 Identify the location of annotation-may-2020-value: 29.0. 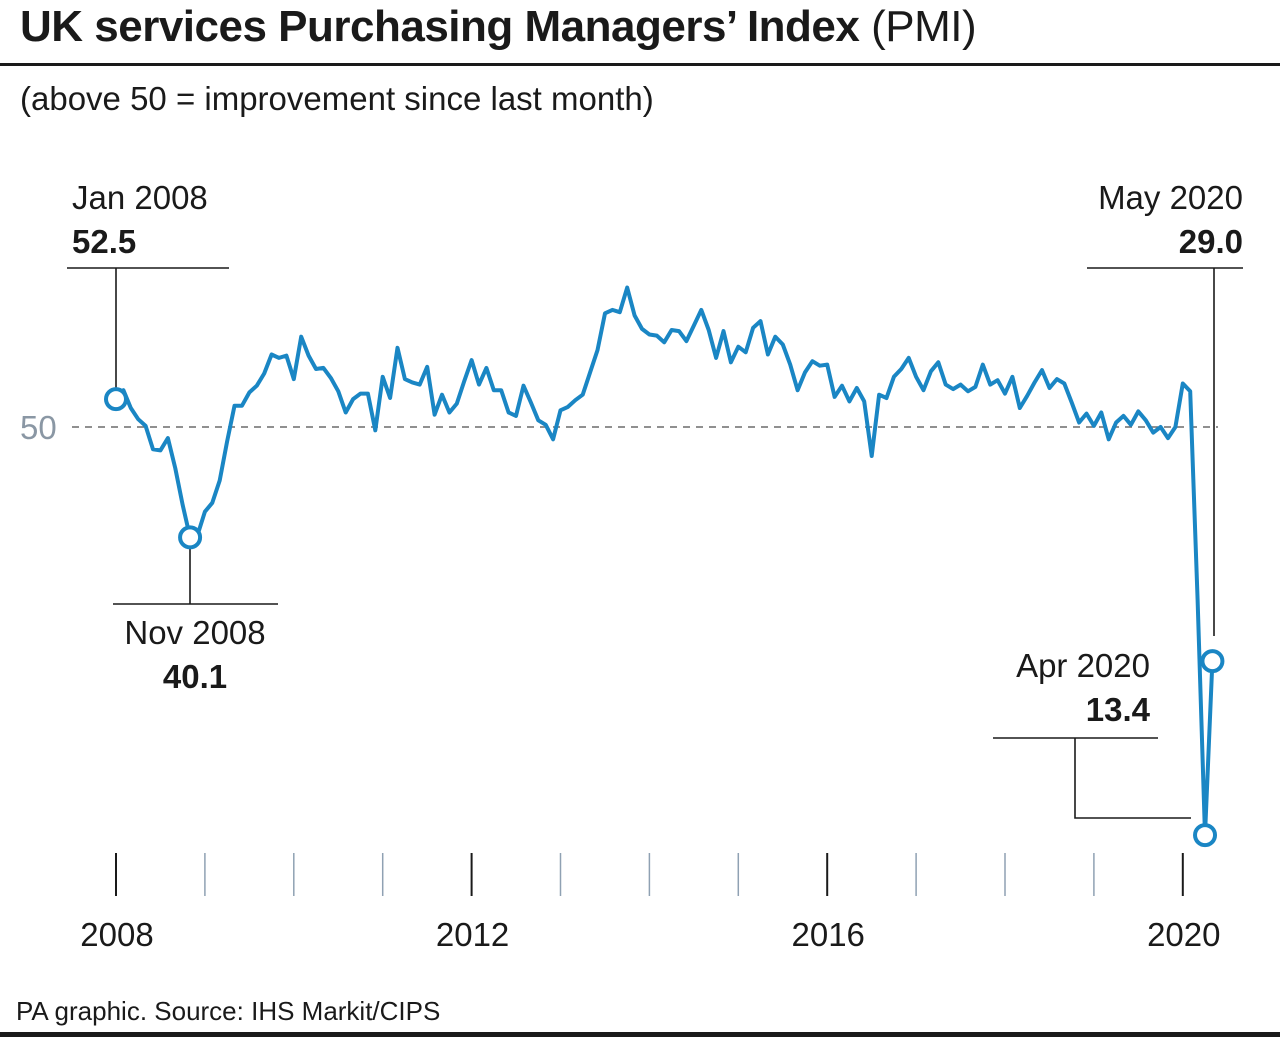
(1211, 241).